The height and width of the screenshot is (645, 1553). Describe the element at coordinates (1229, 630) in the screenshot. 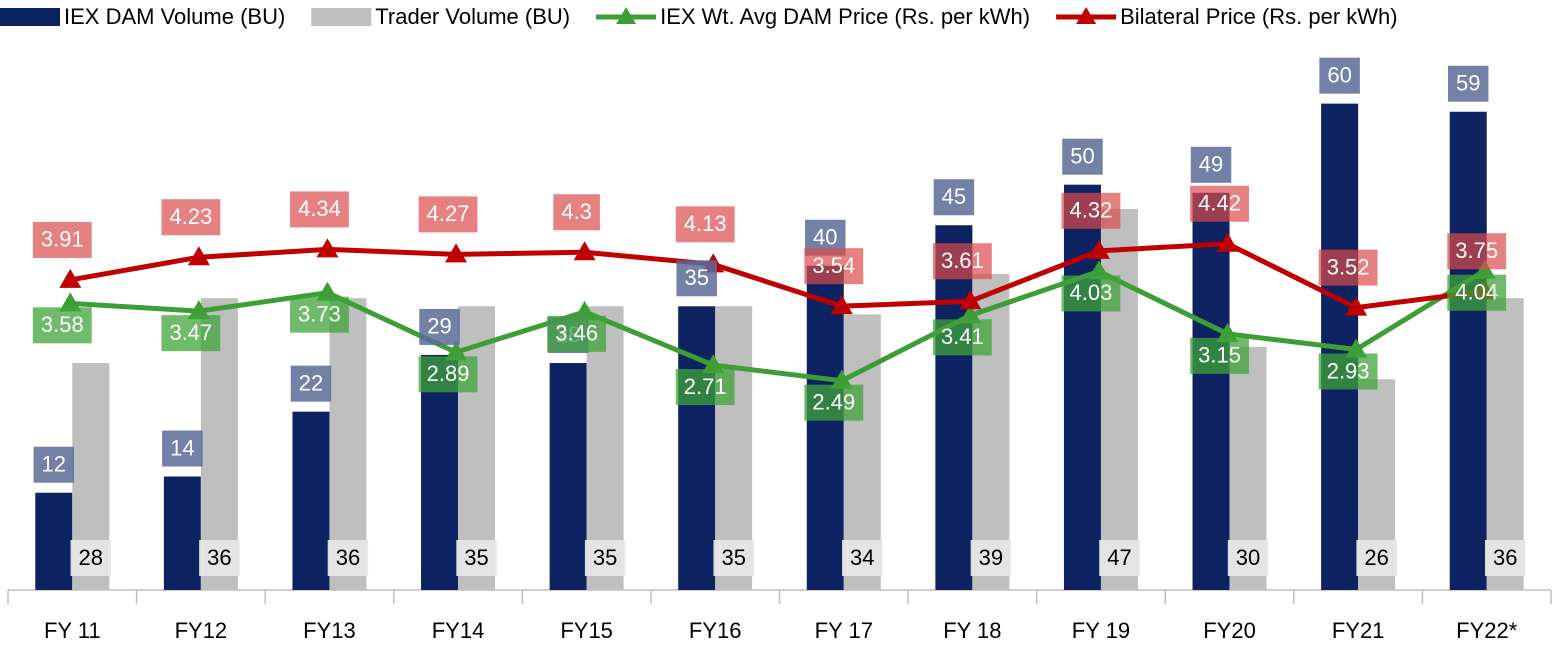

I see `x-tick-label: FY20` at that location.